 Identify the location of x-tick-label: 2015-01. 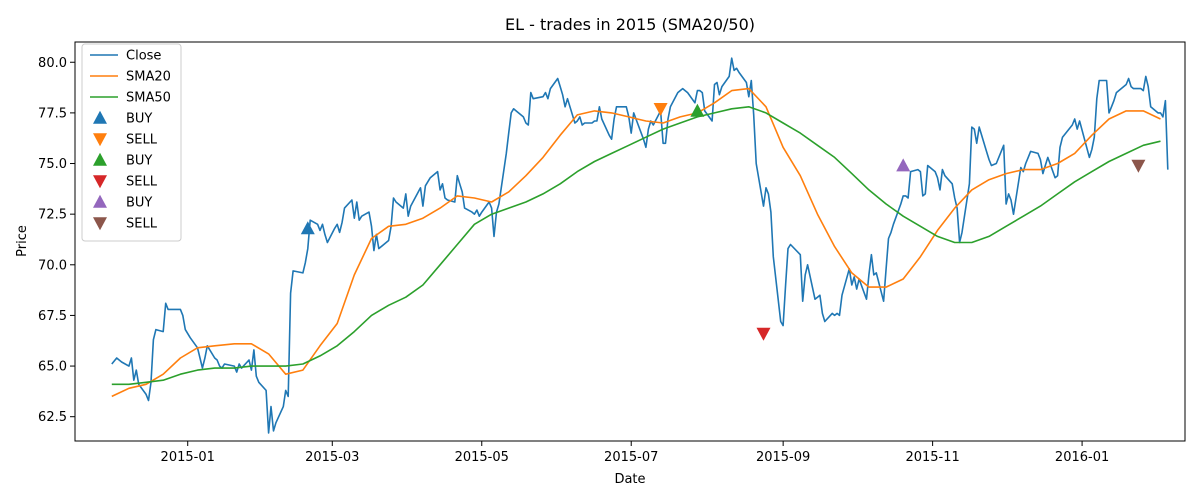
(188, 457).